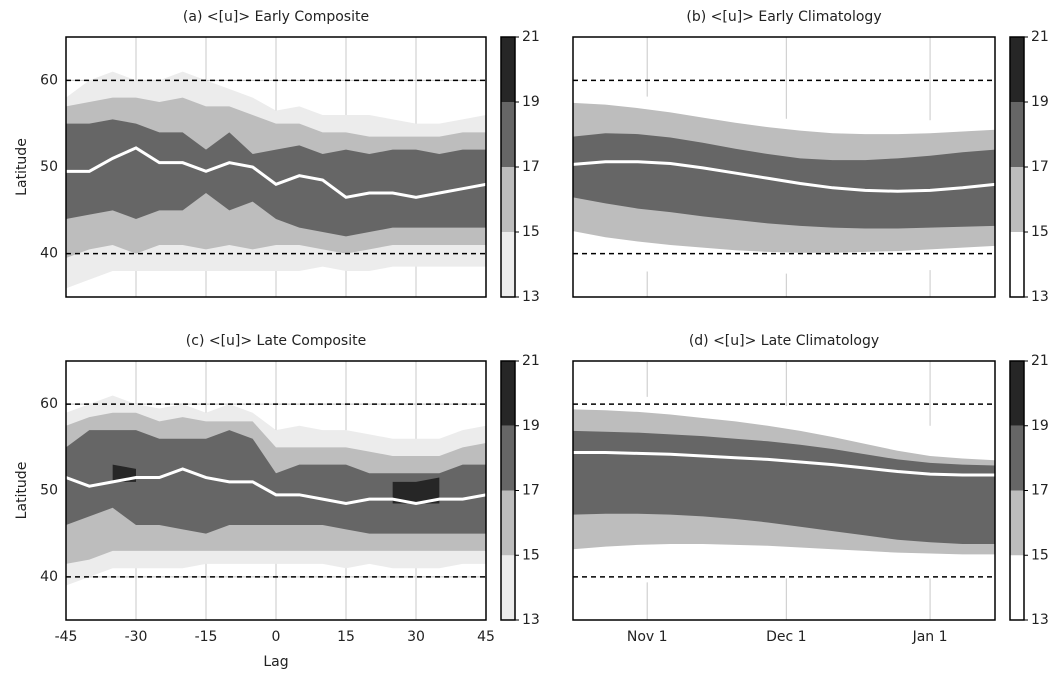 This screenshot has width=1062, height=673. I want to click on x-tick-label: Jan 1, so click(930, 637).